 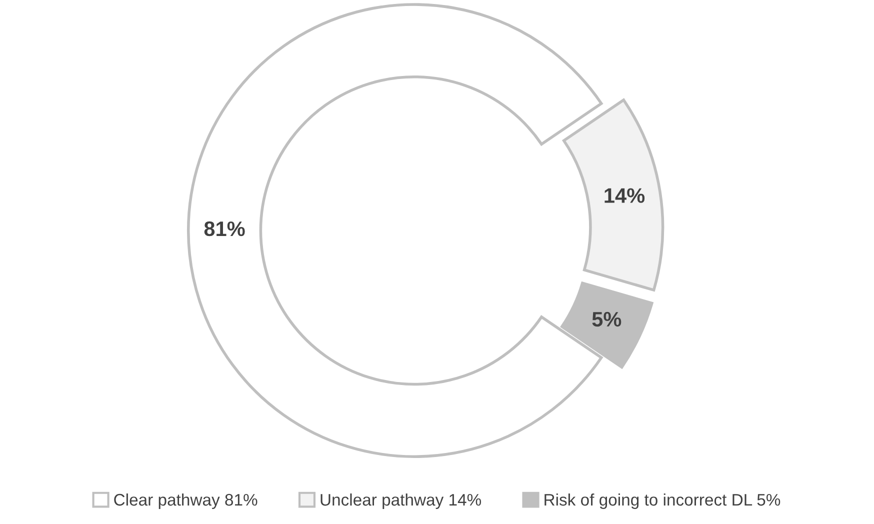 What do you see at coordinates (224, 228) in the screenshot?
I see `data-label: 81%` at bounding box center [224, 228].